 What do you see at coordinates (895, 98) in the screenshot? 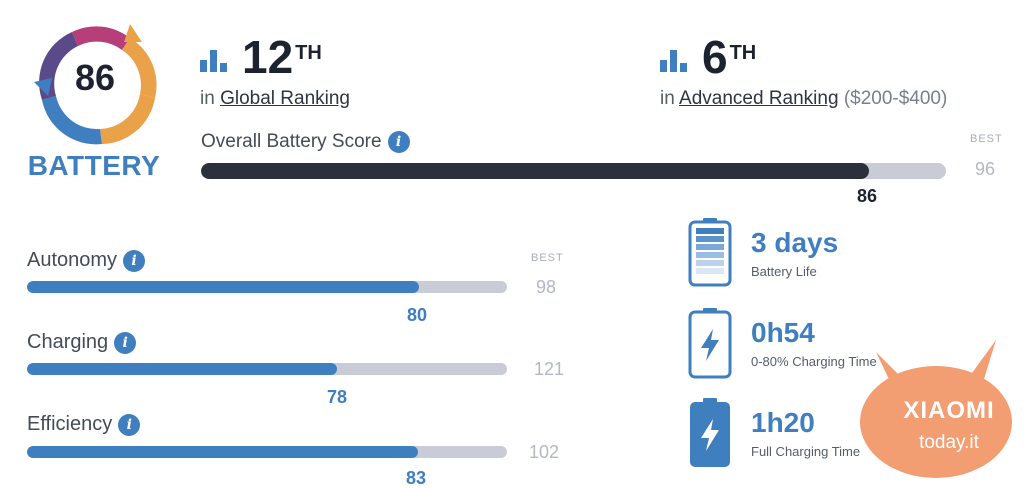
I see `price-range: ($200-$400)` at bounding box center [895, 98].